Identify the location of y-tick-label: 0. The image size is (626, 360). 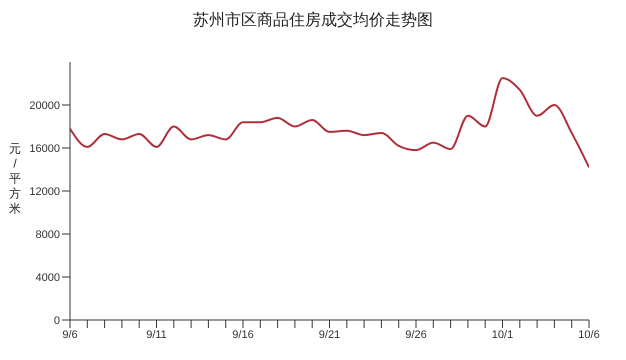
(57, 320).